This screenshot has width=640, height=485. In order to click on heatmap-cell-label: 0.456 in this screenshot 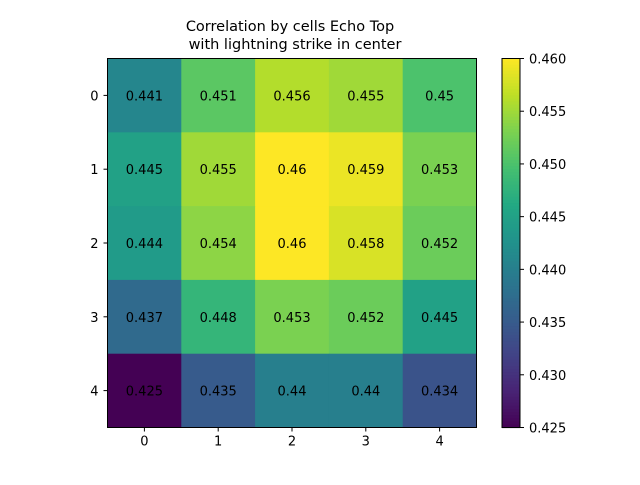, I will do `click(291, 96)`.